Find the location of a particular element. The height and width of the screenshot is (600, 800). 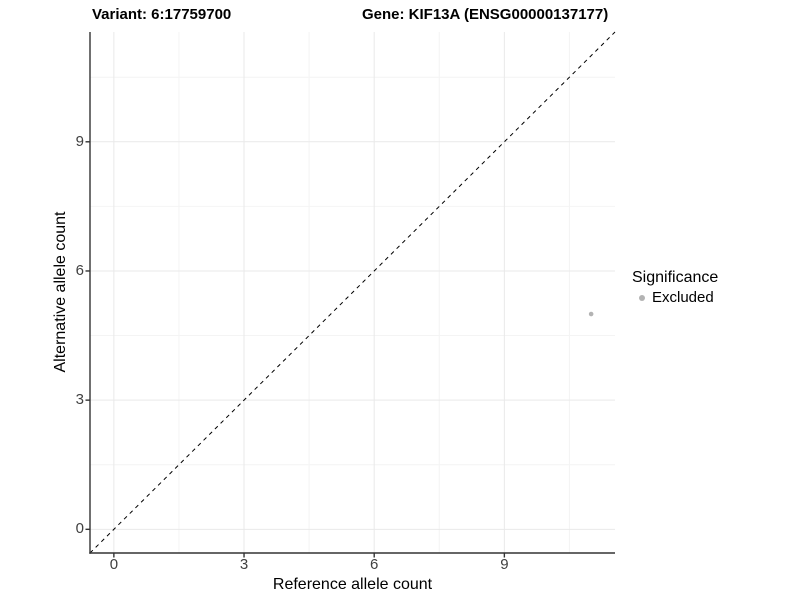

legend-items: Excluded is located at coordinates (675, 297).